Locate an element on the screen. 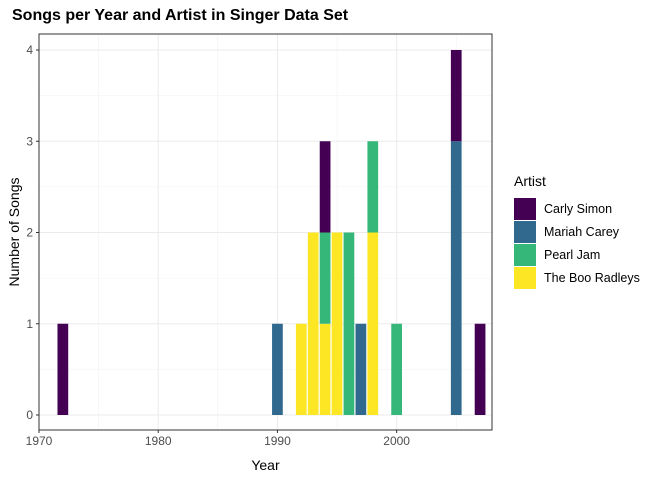 This screenshot has height=480, width=672. bar-carly-simon-1994 is located at coordinates (325, 187).